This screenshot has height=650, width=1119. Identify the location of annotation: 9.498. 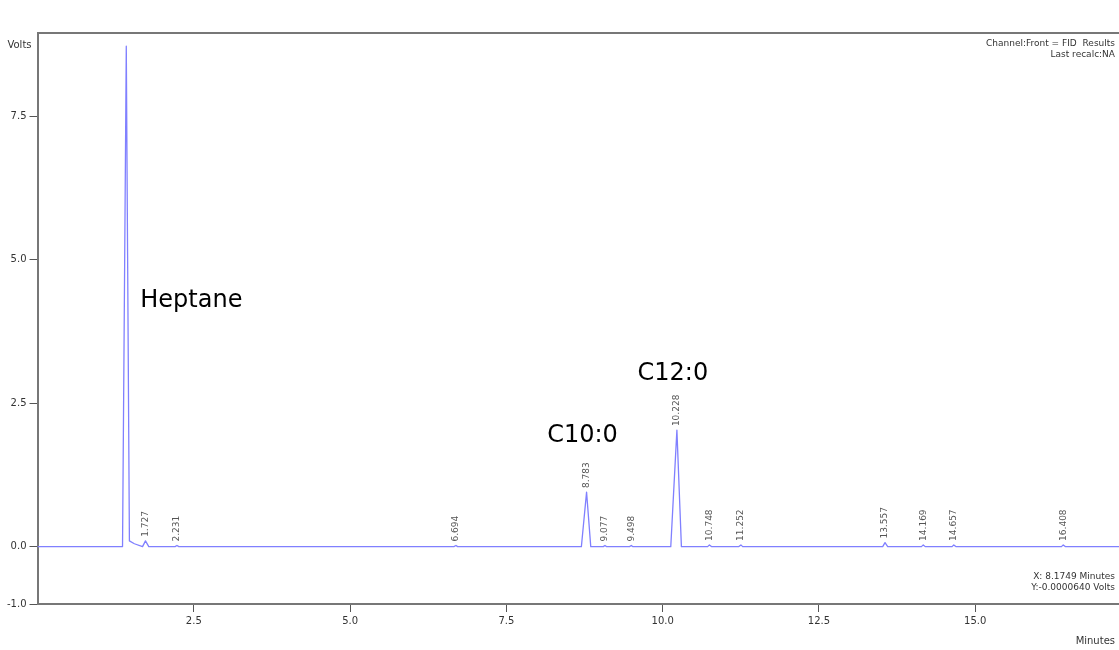
(630, 528).